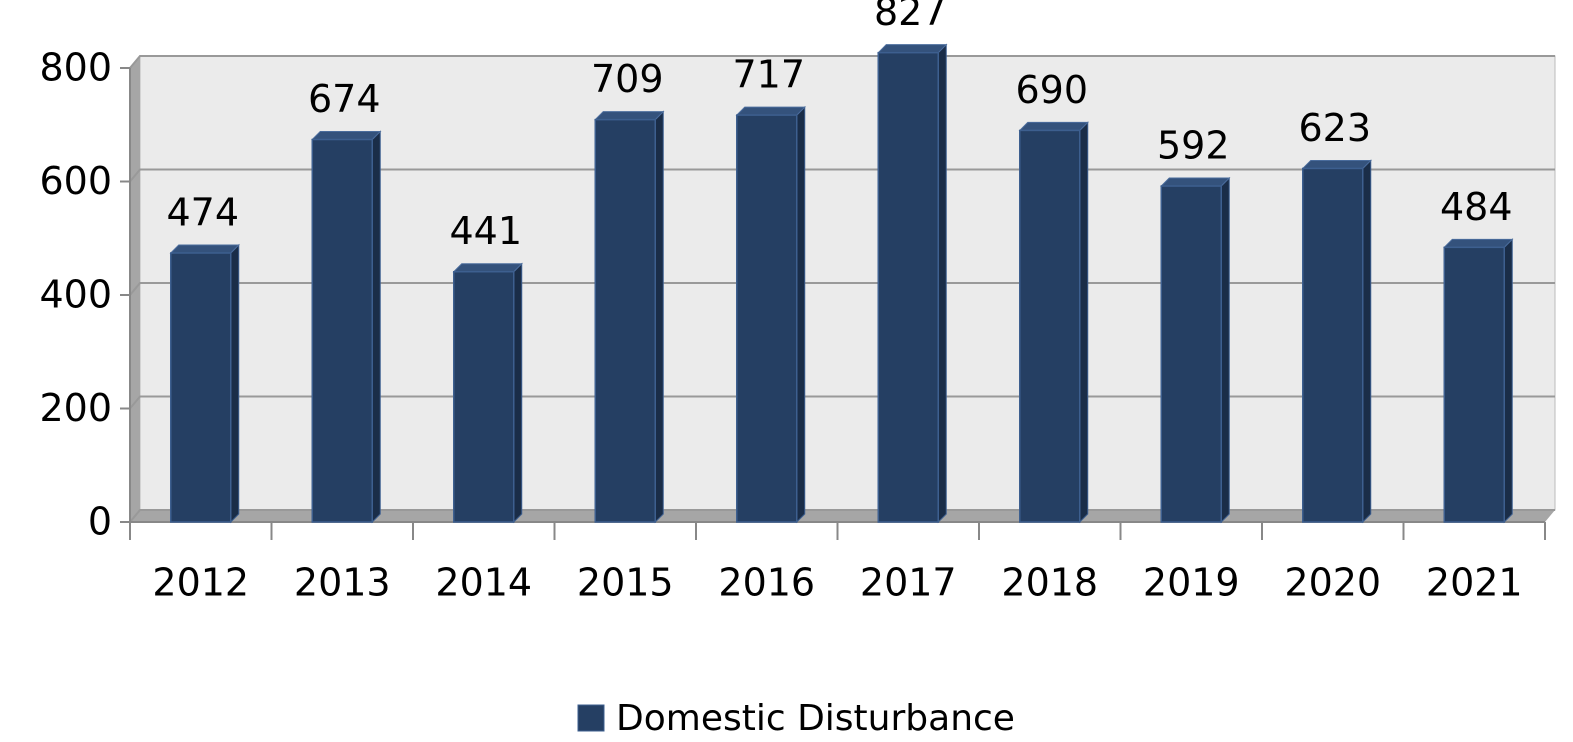 The width and height of the screenshot is (1573, 742). What do you see at coordinates (910, 17) in the screenshot?
I see `data-label: 827` at bounding box center [910, 17].